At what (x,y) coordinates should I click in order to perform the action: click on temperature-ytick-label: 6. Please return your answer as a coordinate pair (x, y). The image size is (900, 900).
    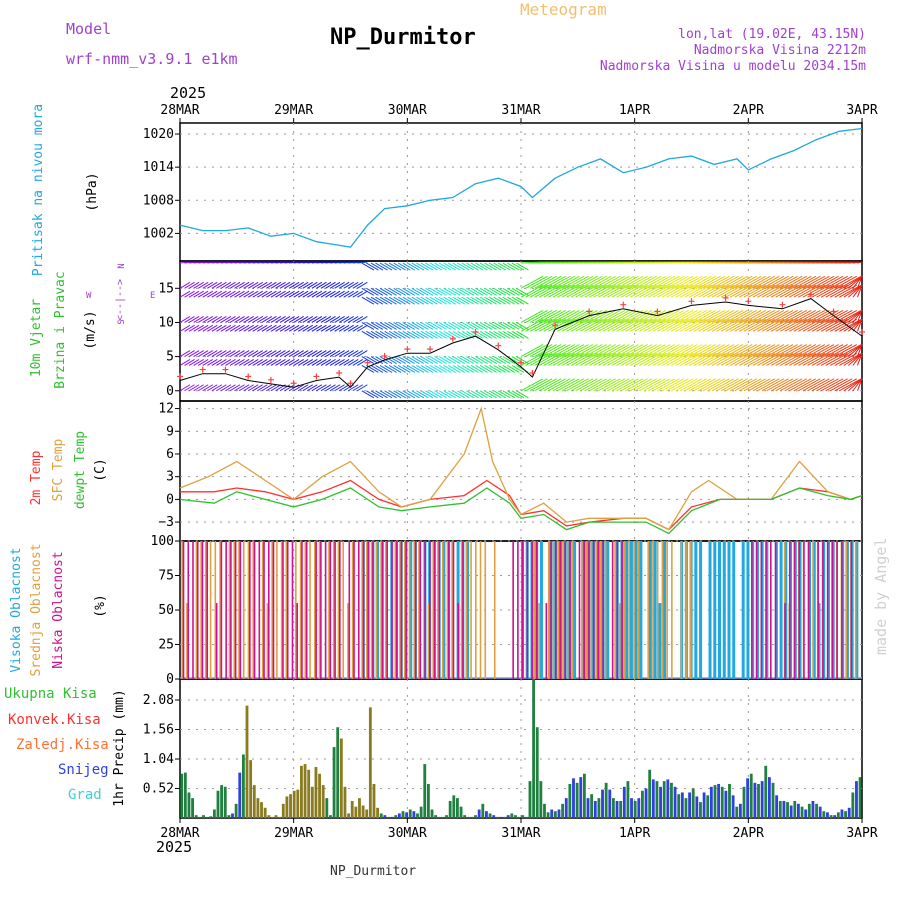
    Looking at the image, I should click on (170, 454).